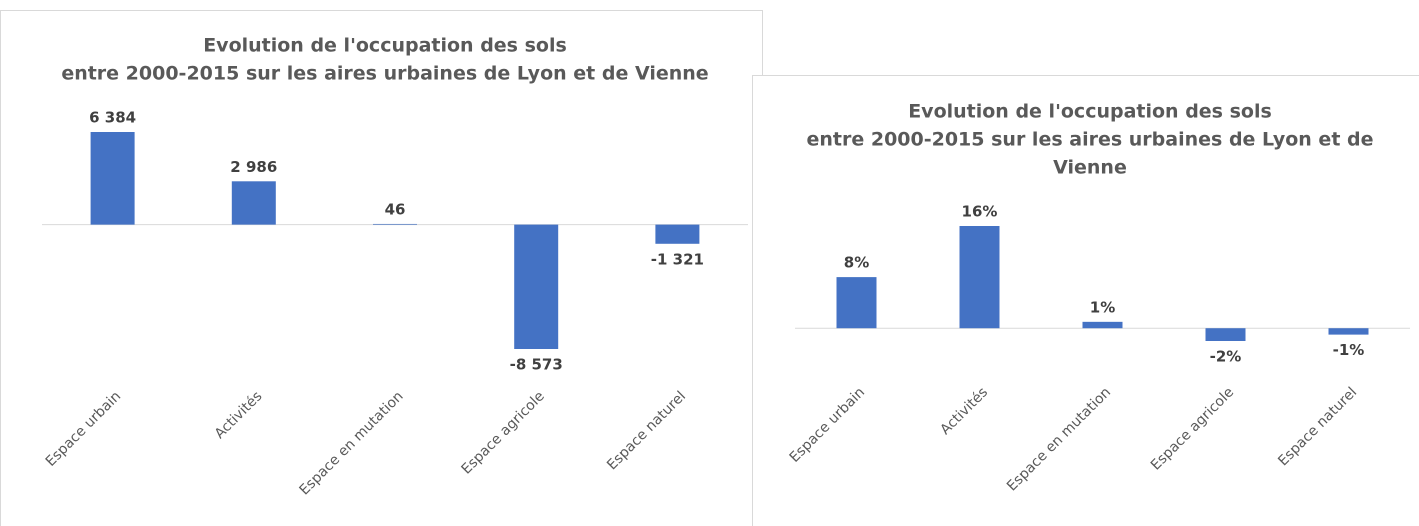 This screenshot has width=1419, height=526. I want to click on value-label: -1 321, so click(677, 259).